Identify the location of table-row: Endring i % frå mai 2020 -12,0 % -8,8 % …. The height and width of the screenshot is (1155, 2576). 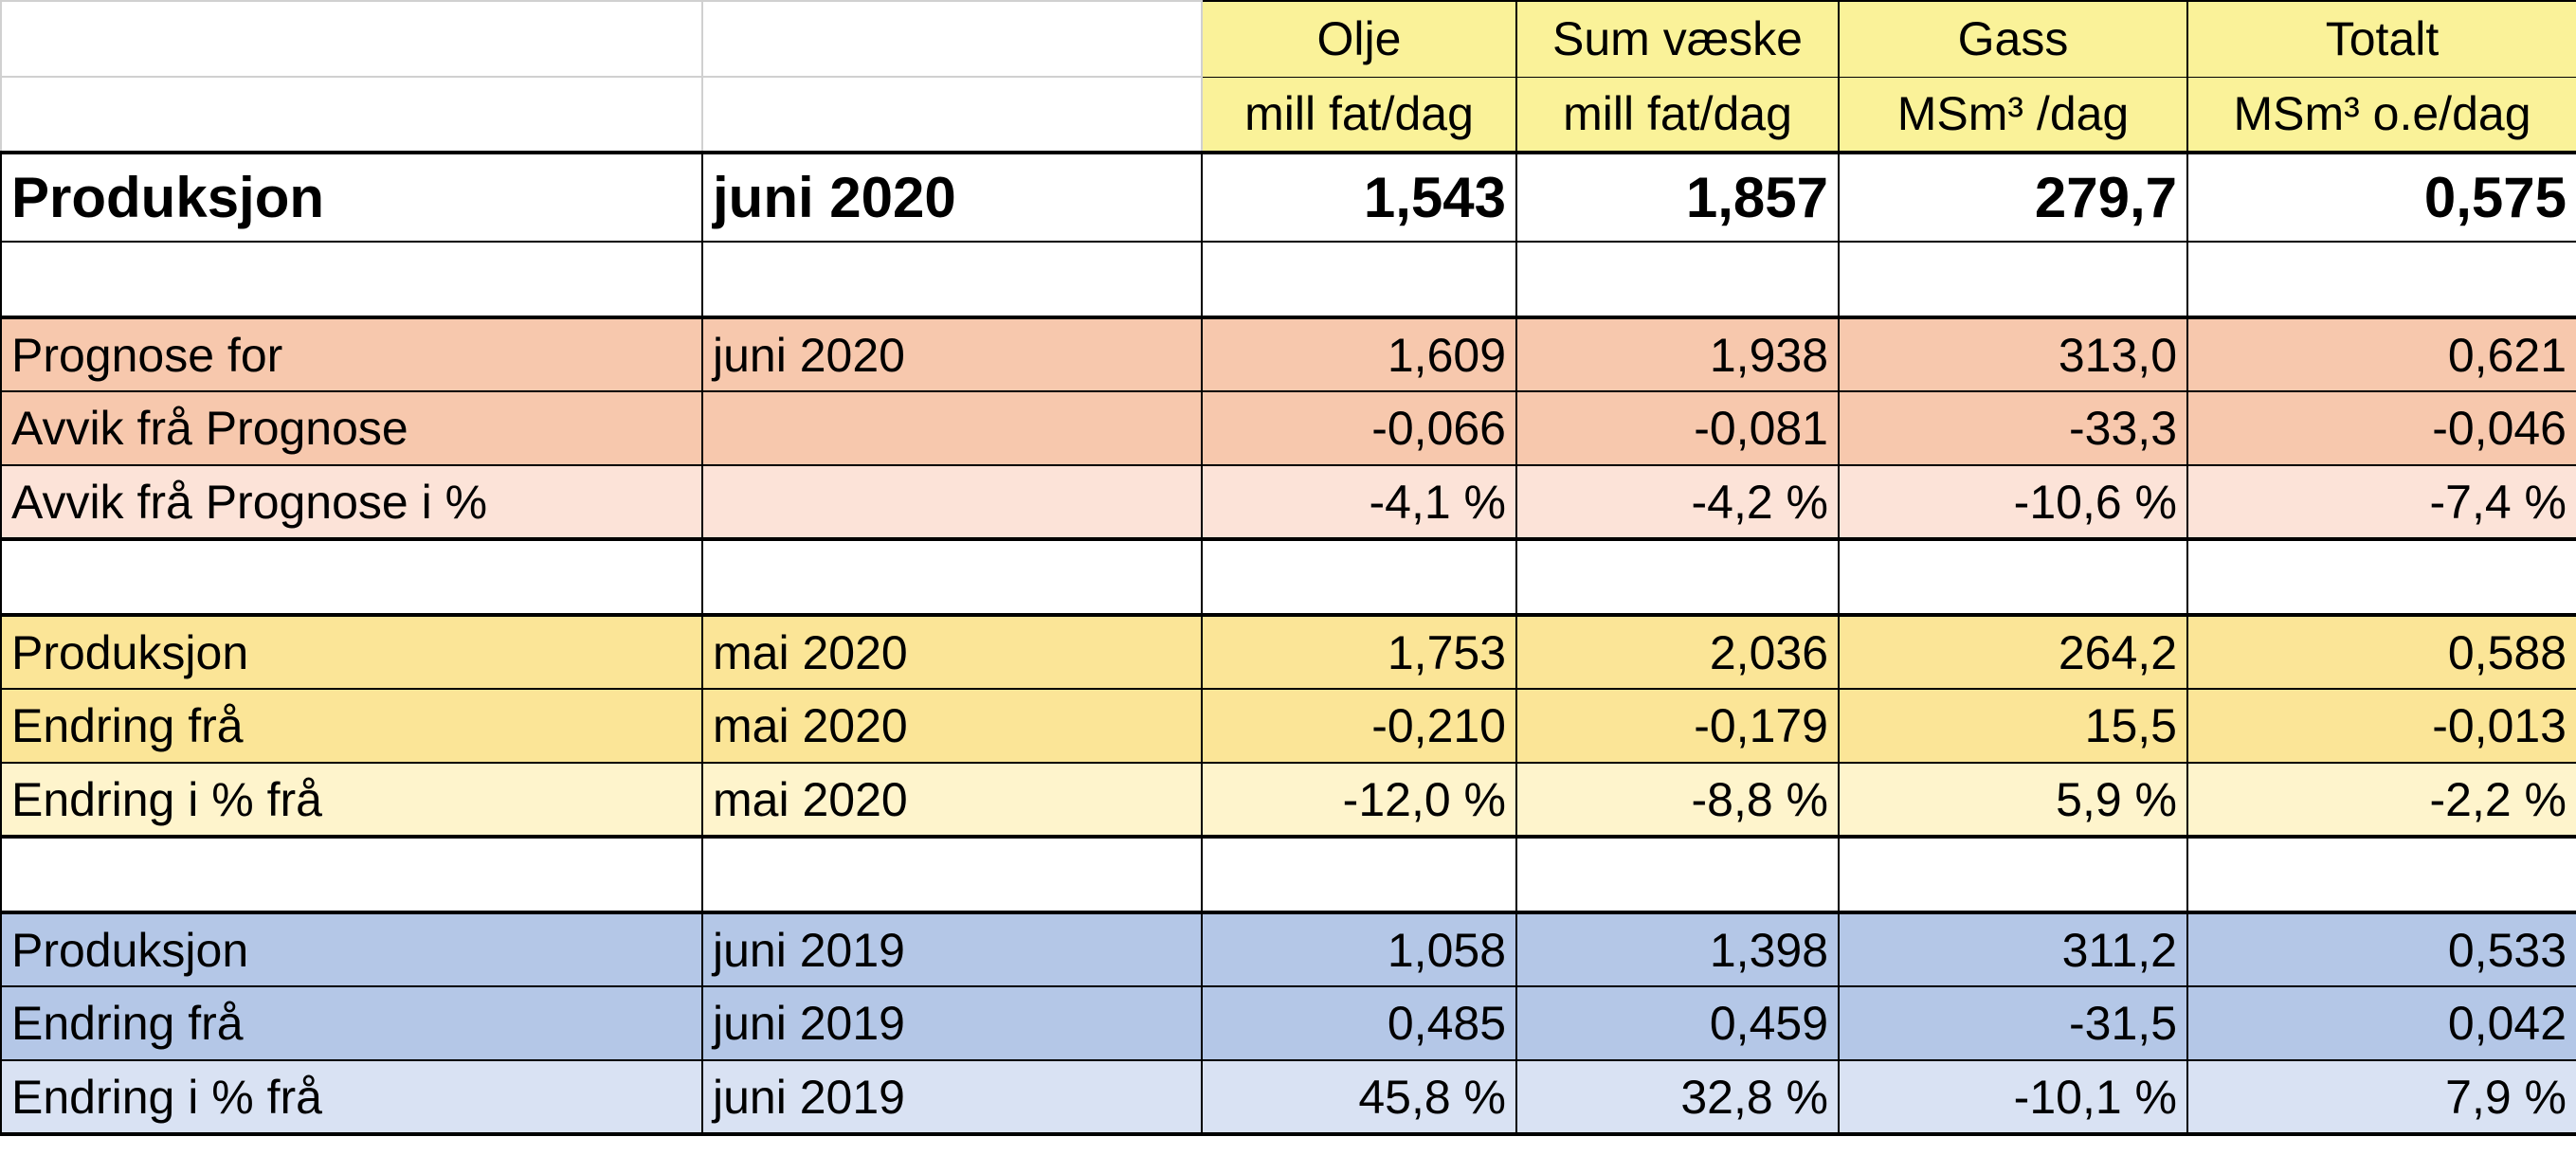
(1288, 800).